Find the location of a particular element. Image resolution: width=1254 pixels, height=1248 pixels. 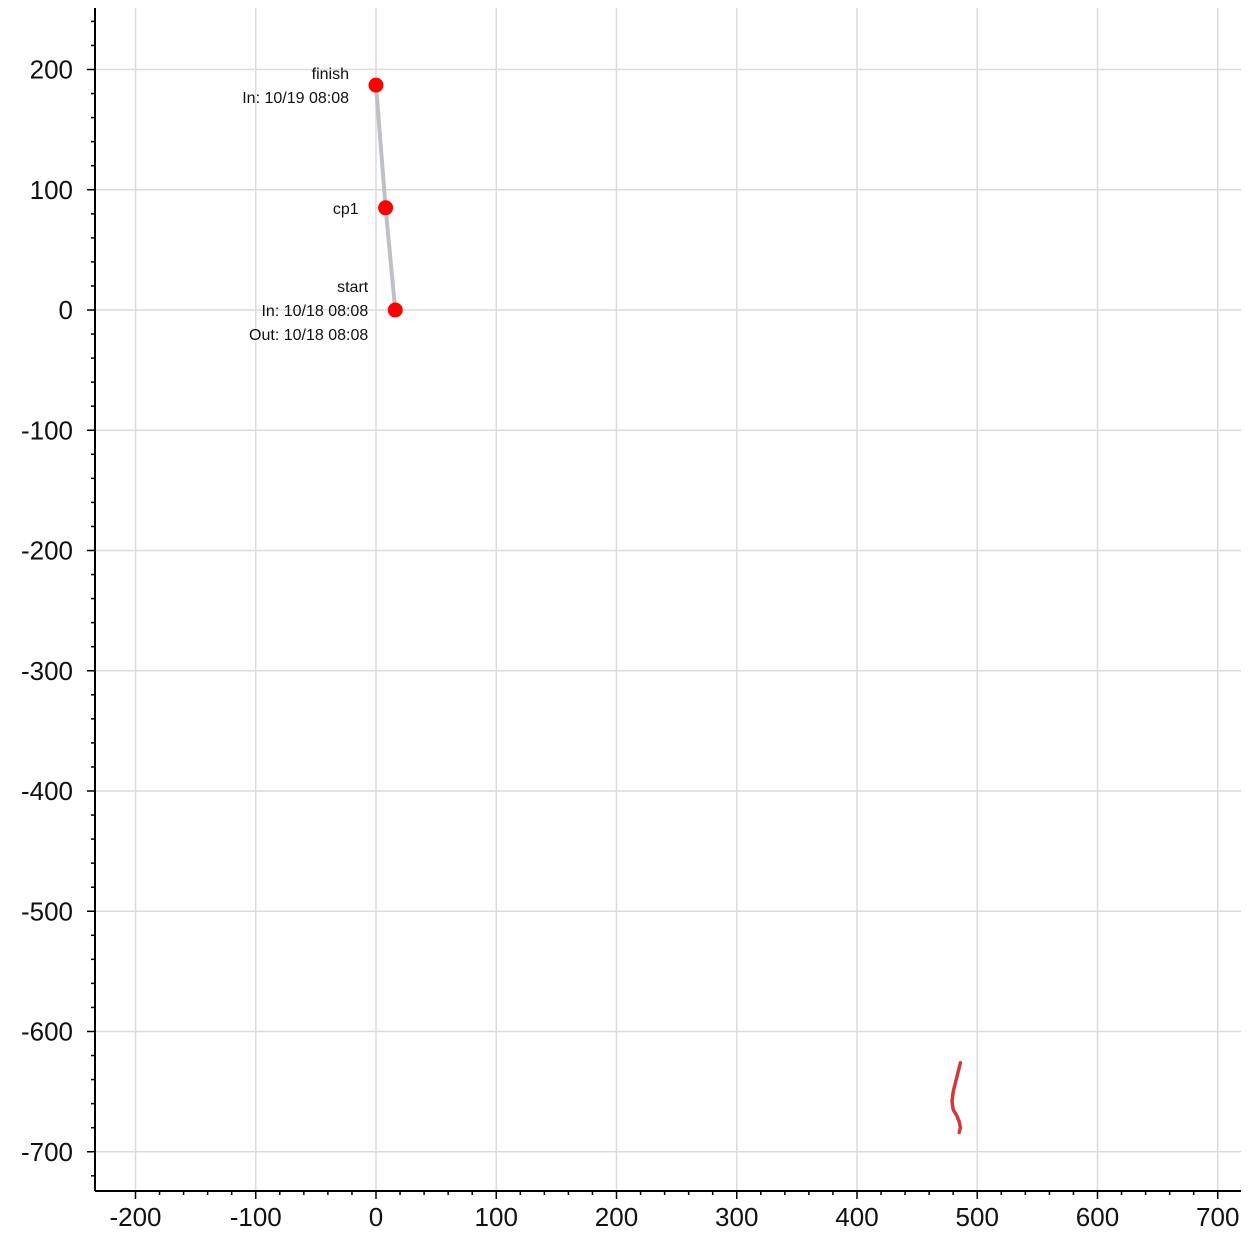

x-tick-label: 100 is located at coordinates (496, 1217).